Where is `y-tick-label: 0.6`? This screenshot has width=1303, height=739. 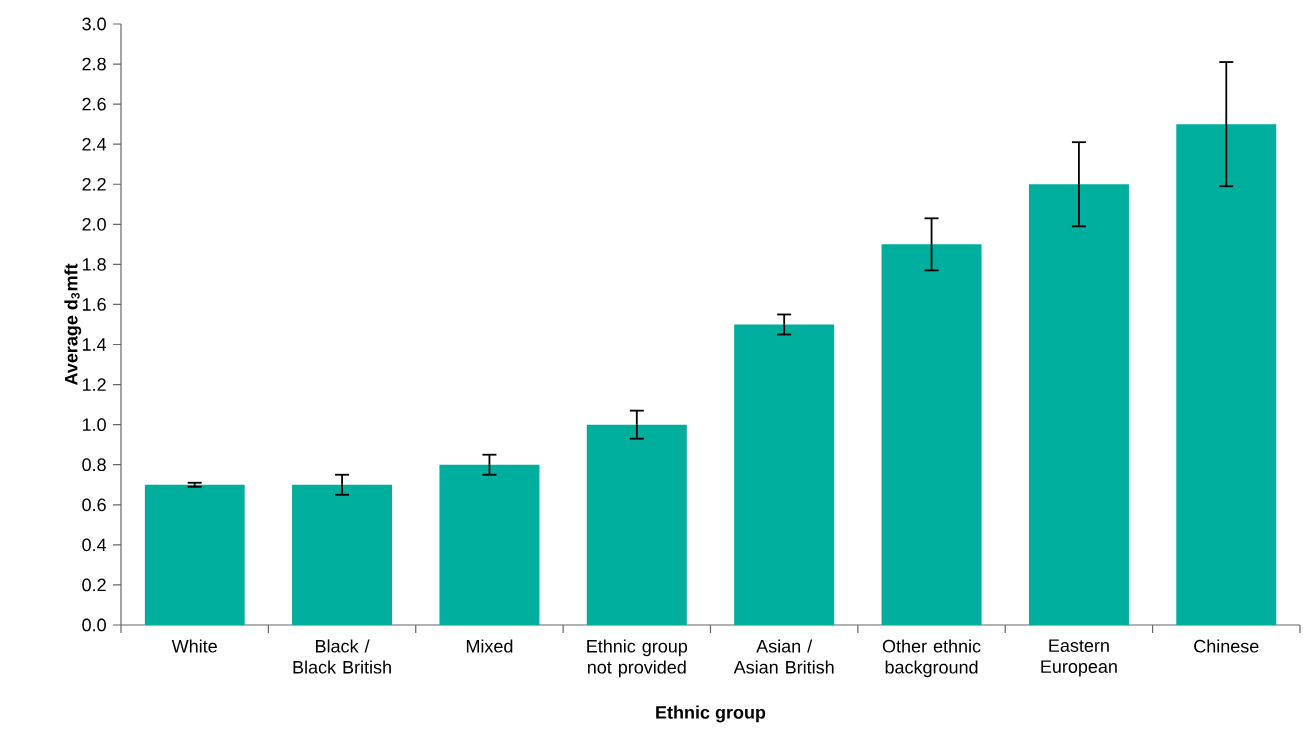 y-tick-label: 0.6 is located at coordinates (94, 505).